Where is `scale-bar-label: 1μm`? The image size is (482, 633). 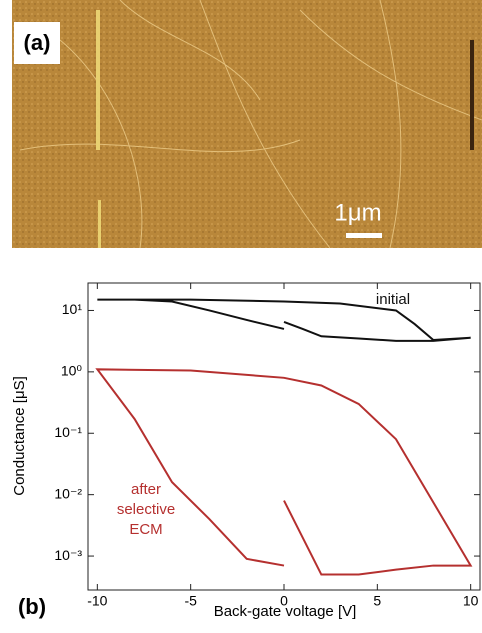 scale-bar-label: 1μm is located at coordinates (357, 212).